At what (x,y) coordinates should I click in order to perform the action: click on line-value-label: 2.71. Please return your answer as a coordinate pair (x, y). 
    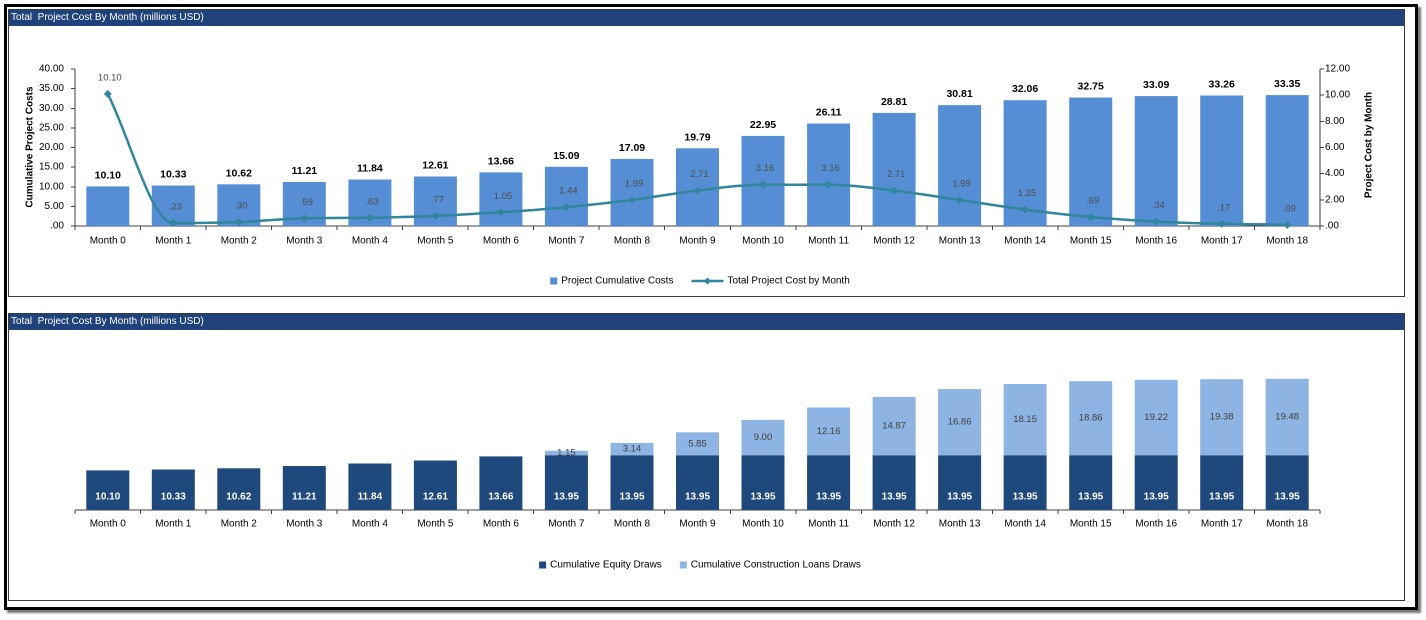
    Looking at the image, I should click on (896, 174).